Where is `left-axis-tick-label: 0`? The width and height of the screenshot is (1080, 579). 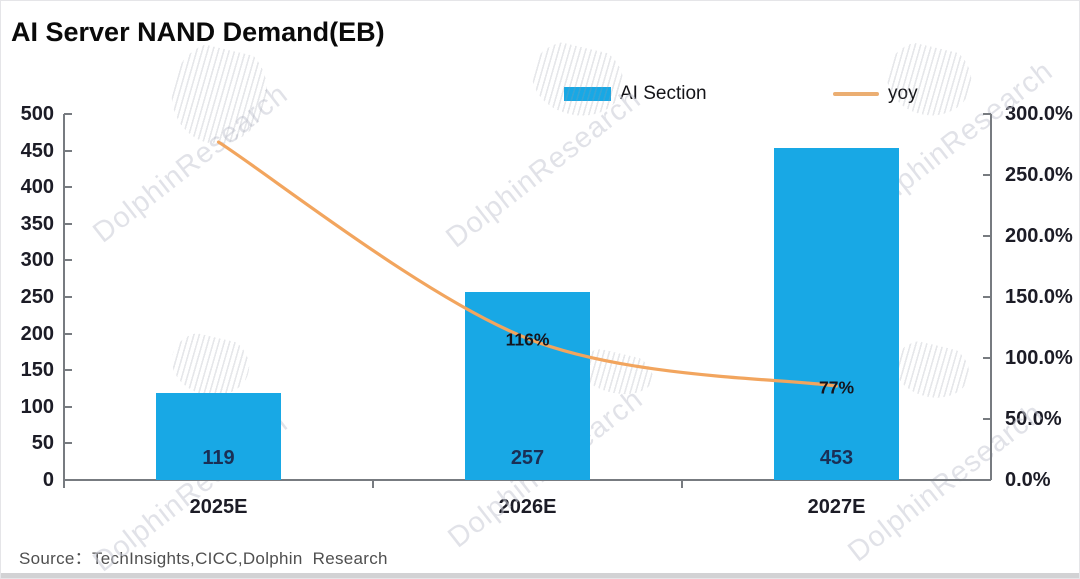
left-axis-tick-label: 0 is located at coordinates (48, 480).